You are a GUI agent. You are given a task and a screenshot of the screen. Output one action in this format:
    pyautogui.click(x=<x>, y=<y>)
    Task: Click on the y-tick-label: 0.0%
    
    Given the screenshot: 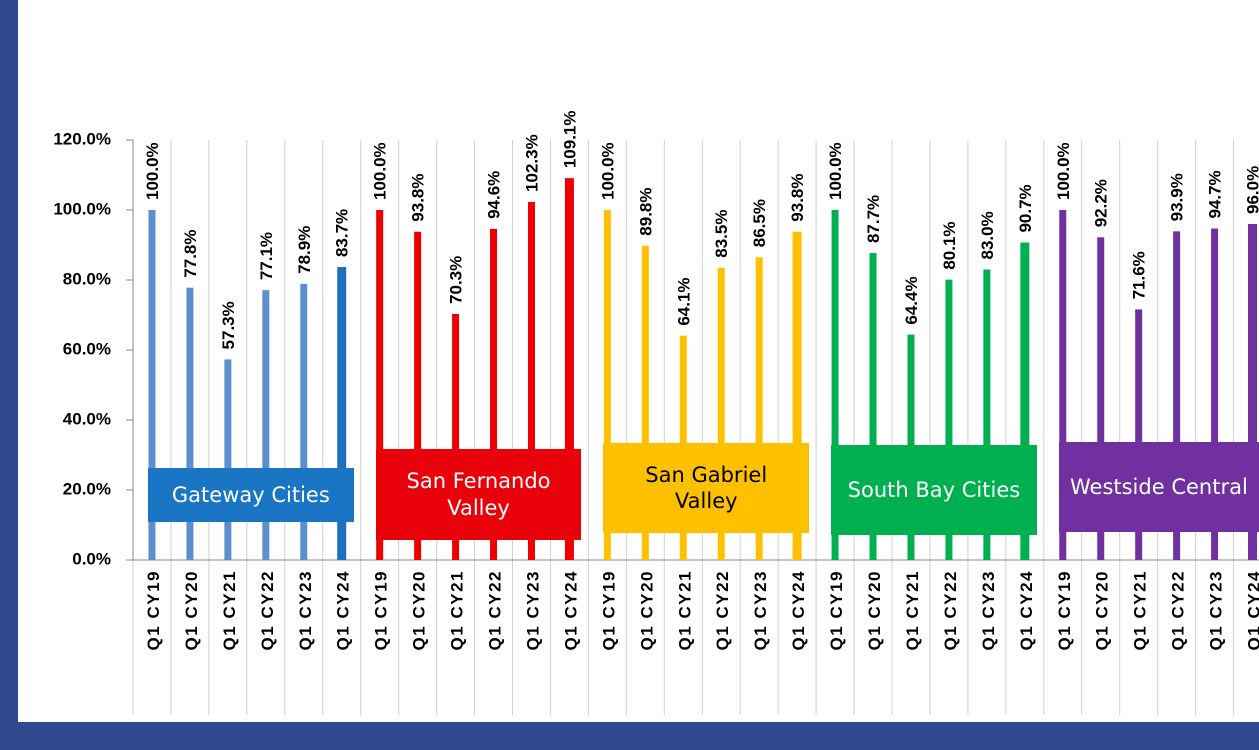 What is the action you would take?
    pyautogui.click(x=91, y=558)
    